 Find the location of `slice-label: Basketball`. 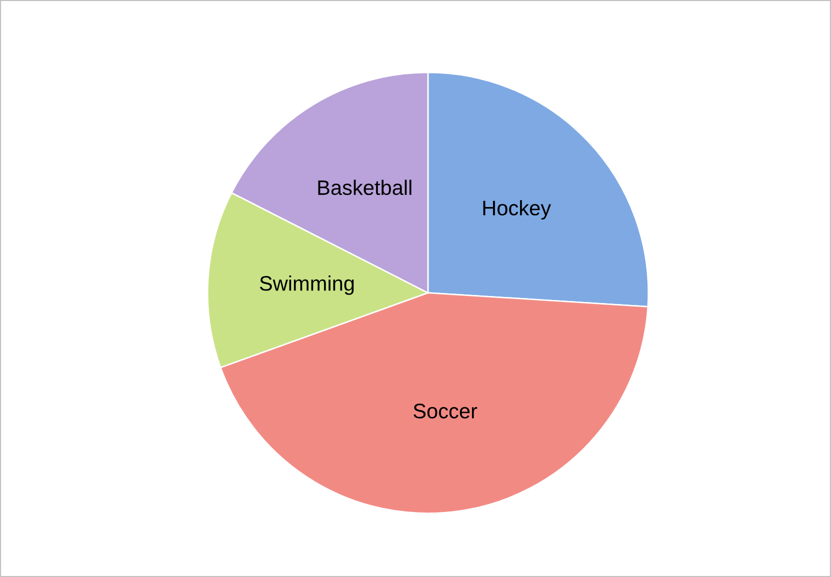

slice-label: Basketball is located at coordinates (365, 188).